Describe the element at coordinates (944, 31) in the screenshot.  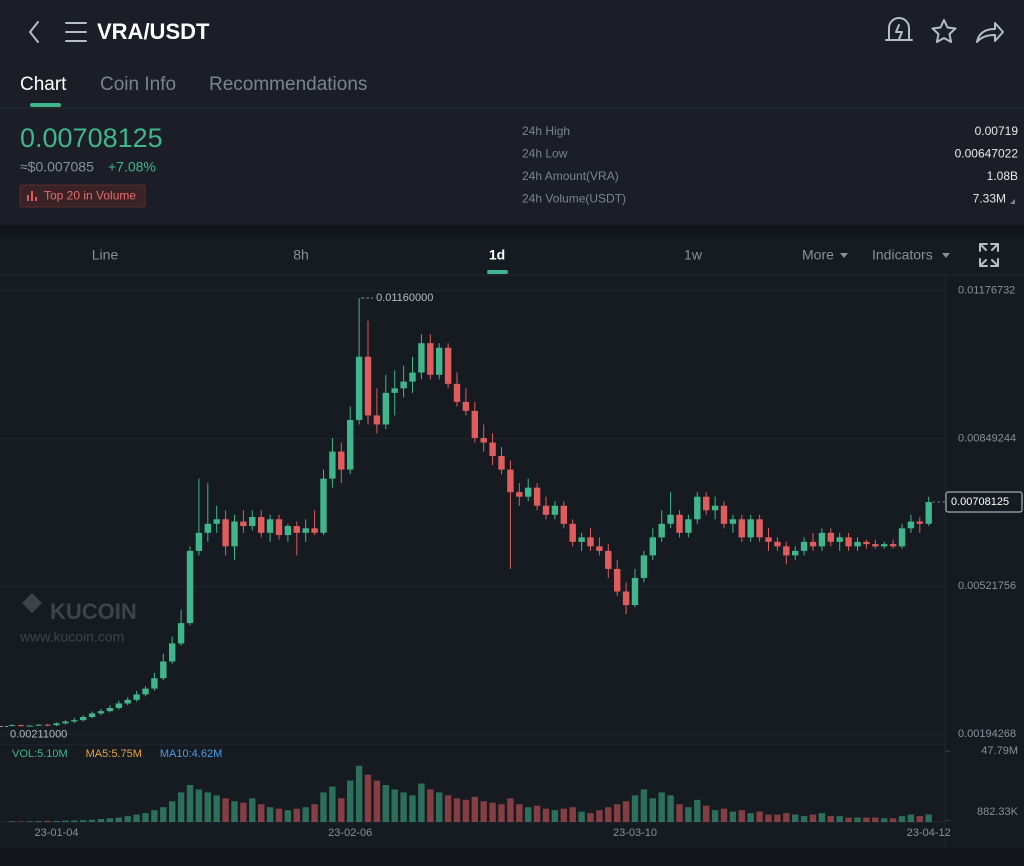
I see `favorite-button` at that location.